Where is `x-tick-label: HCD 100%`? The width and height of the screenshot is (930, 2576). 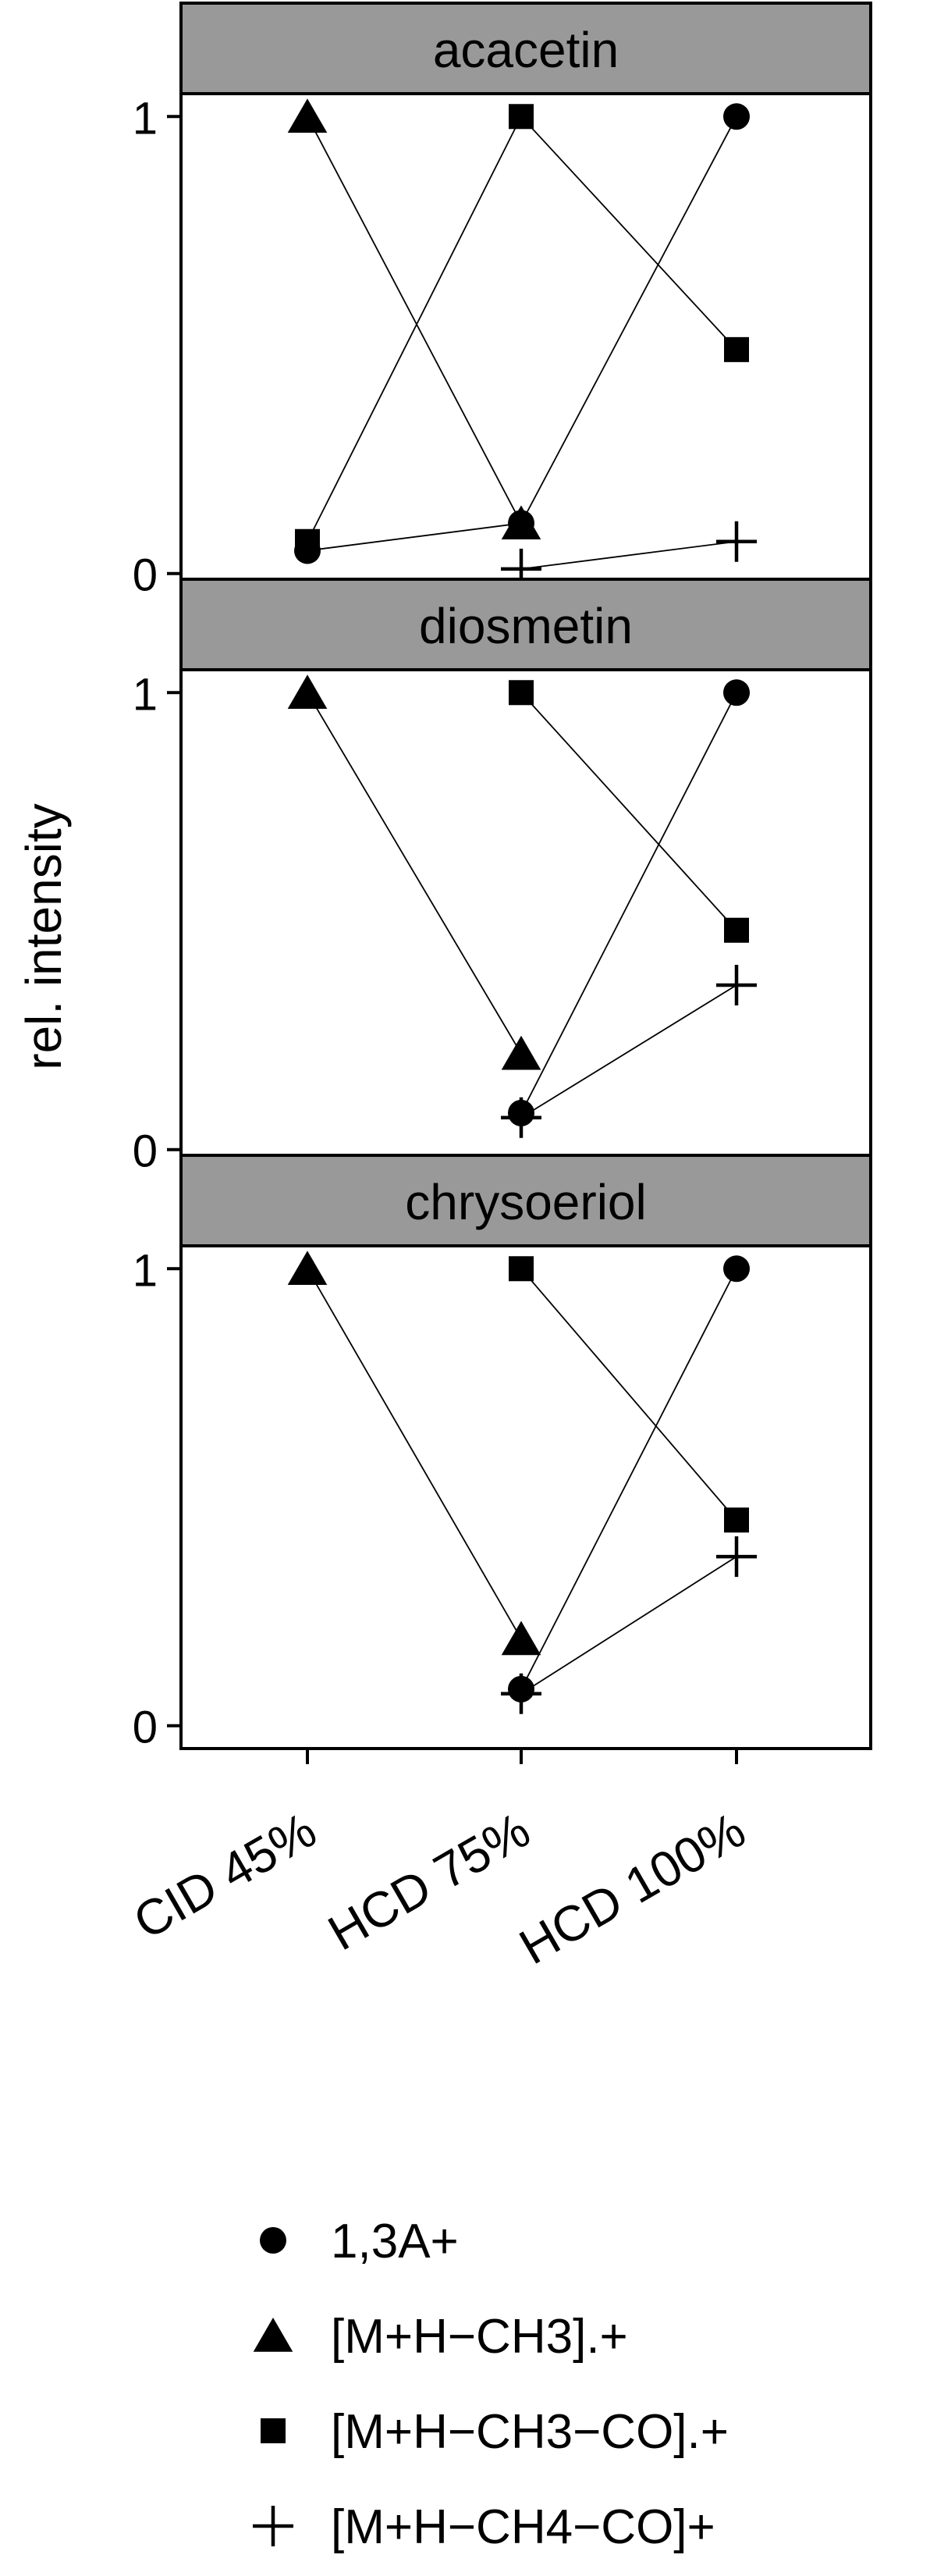 x-tick-label: HCD 100% is located at coordinates (632, 1888).